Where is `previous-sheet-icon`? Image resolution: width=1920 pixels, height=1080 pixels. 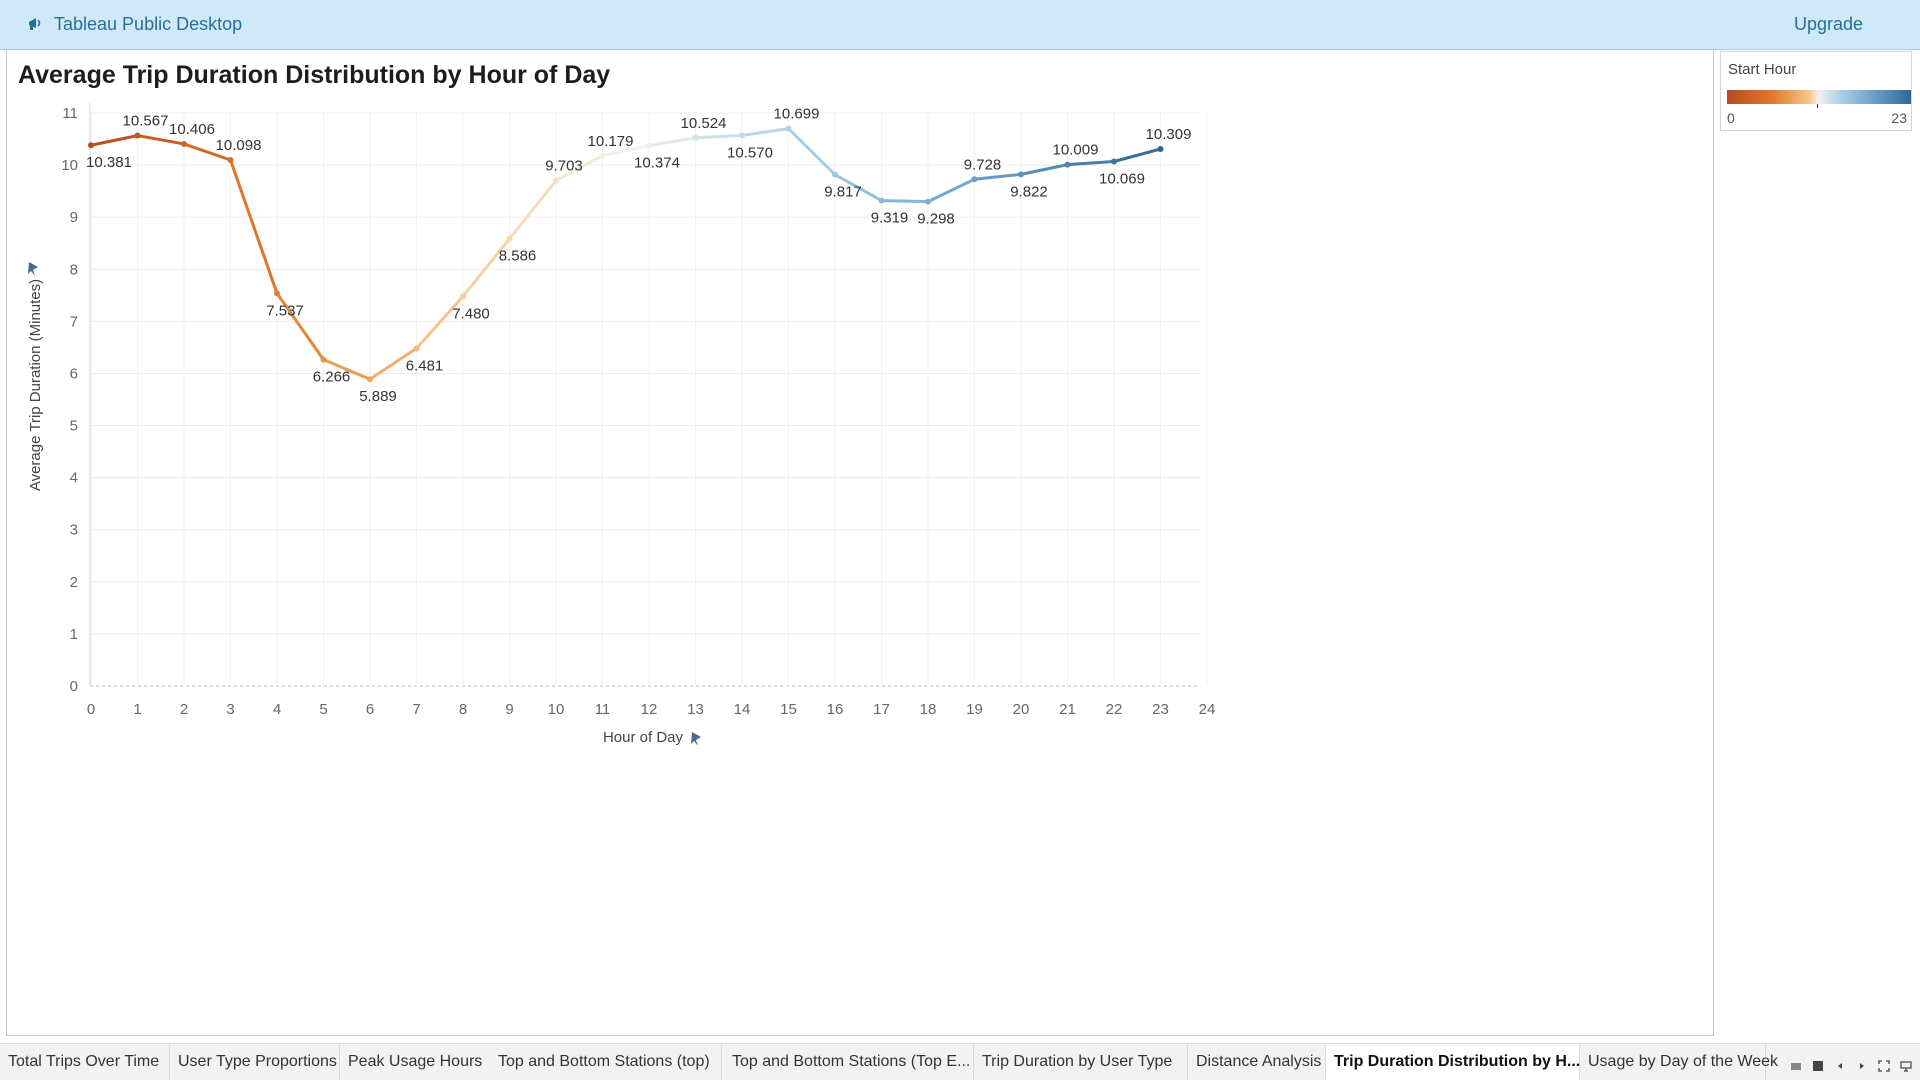 previous-sheet-icon is located at coordinates (1840, 1066).